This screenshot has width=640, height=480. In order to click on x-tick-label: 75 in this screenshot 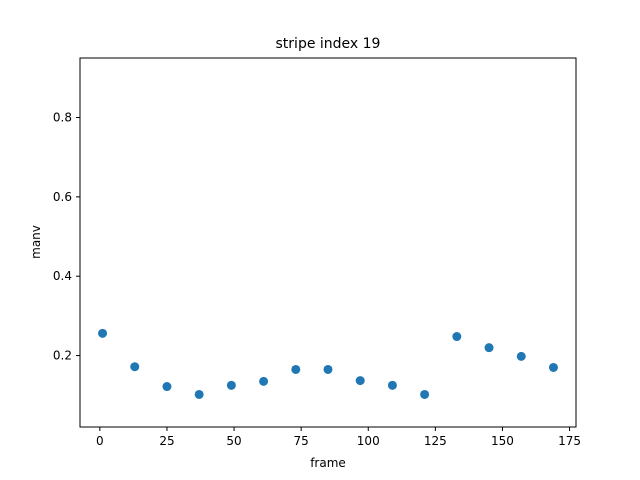, I will do `click(301, 441)`.